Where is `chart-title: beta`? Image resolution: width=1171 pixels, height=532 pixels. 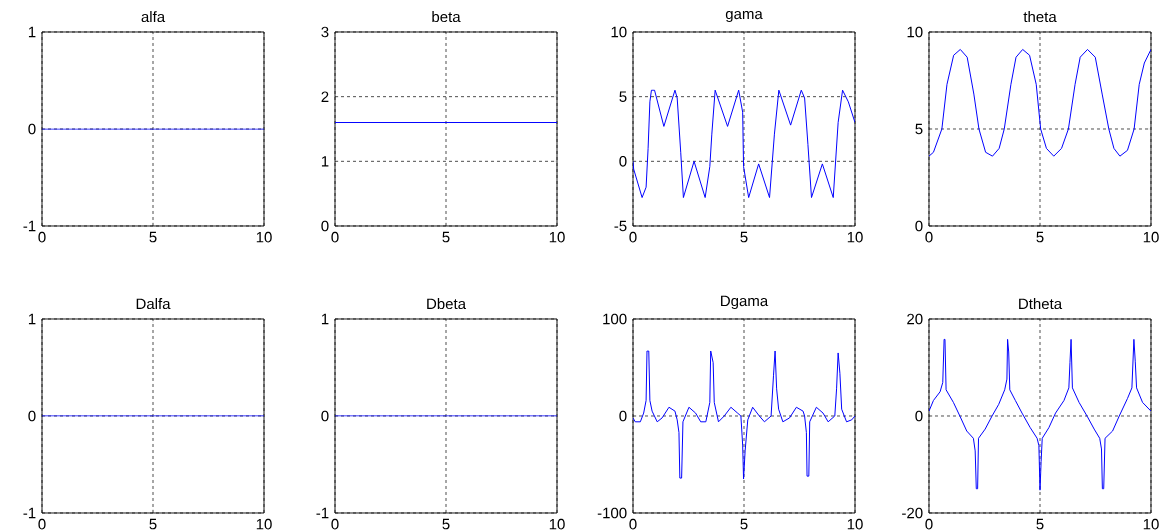 chart-title: beta is located at coordinates (446, 17).